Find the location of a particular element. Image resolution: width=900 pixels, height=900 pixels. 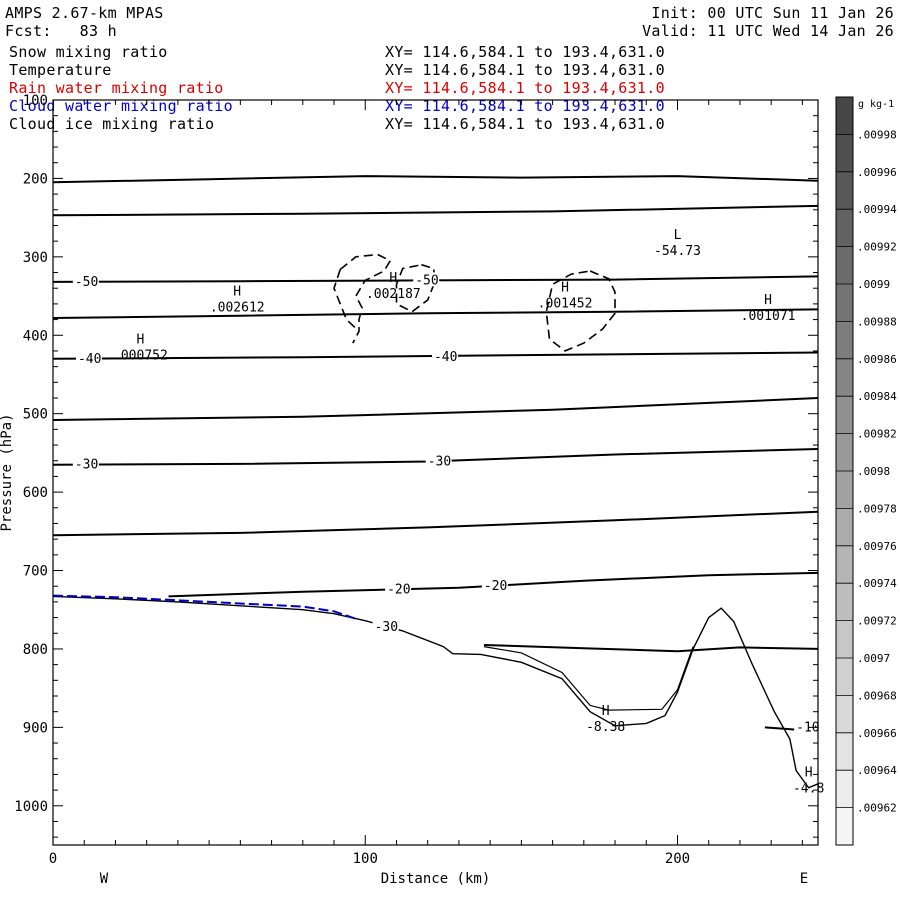

extremum-value: .001452 is located at coordinates (565, 304).